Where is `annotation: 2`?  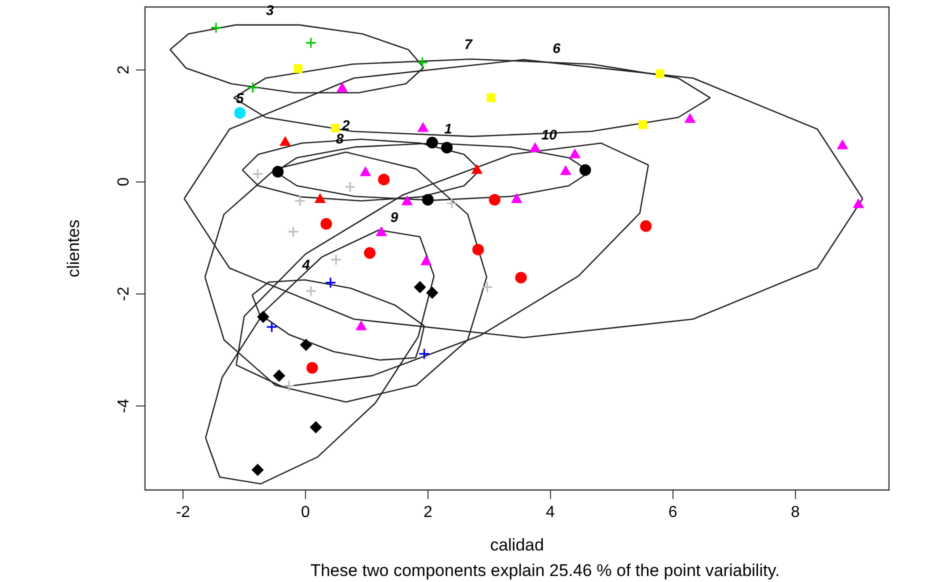 annotation: 2 is located at coordinates (345, 125).